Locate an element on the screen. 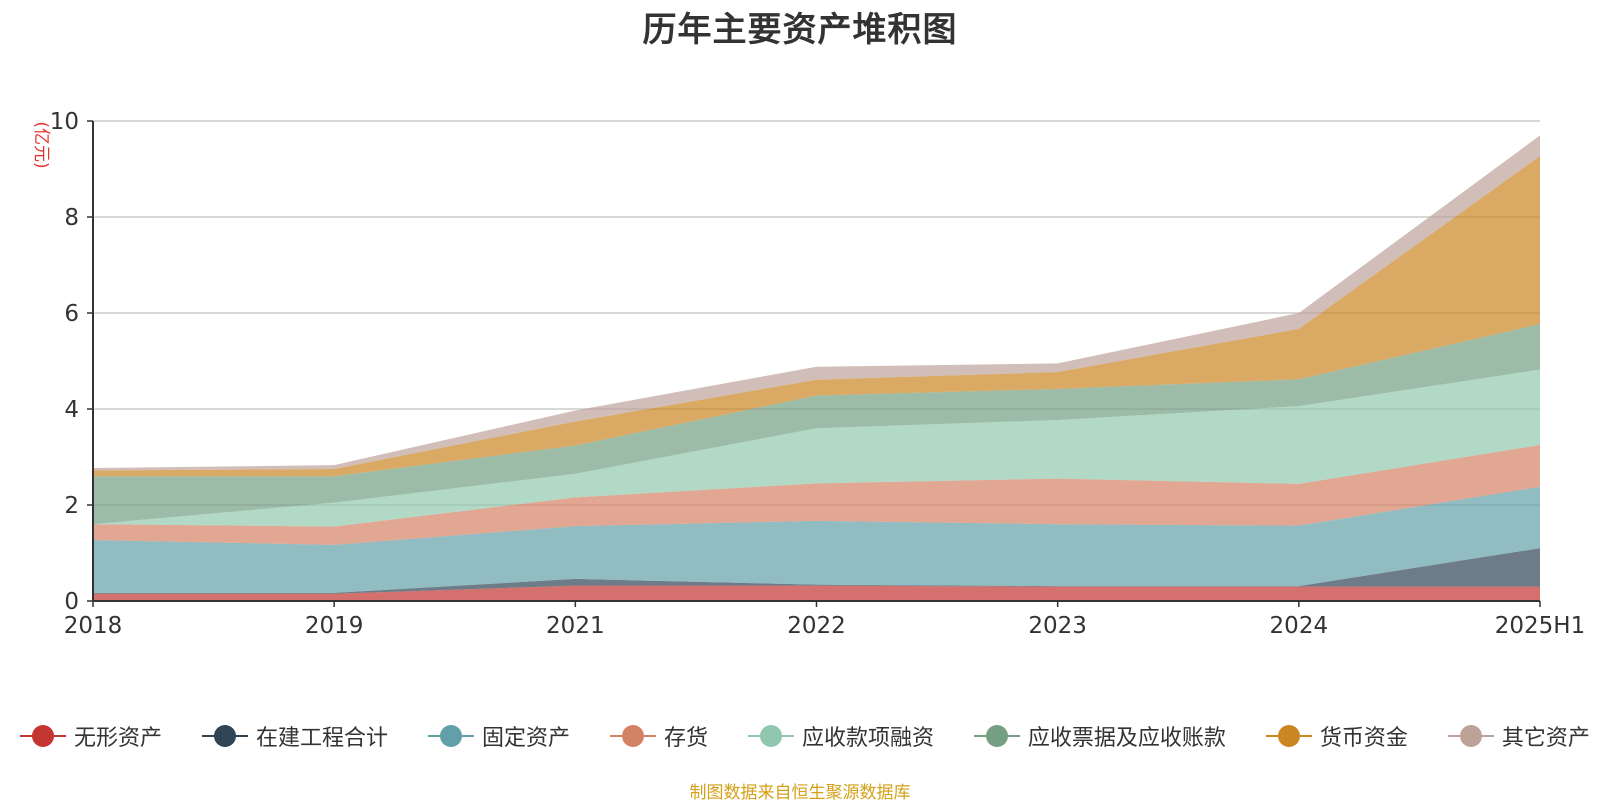  legend-item-5: 应收票据及应收账款 is located at coordinates (1099, 736).